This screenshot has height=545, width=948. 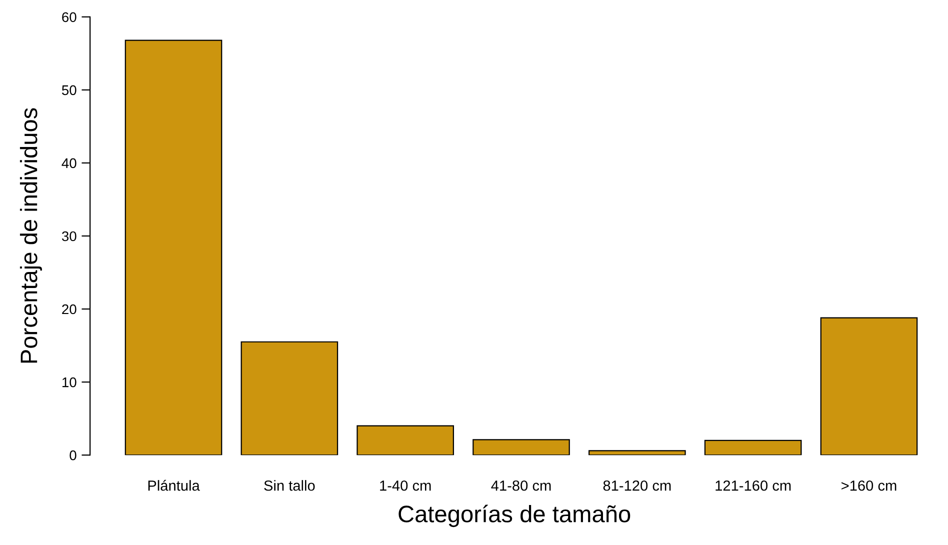 What do you see at coordinates (514, 516) in the screenshot?
I see `x-axis-title: Categorías de tamaño` at bounding box center [514, 516].